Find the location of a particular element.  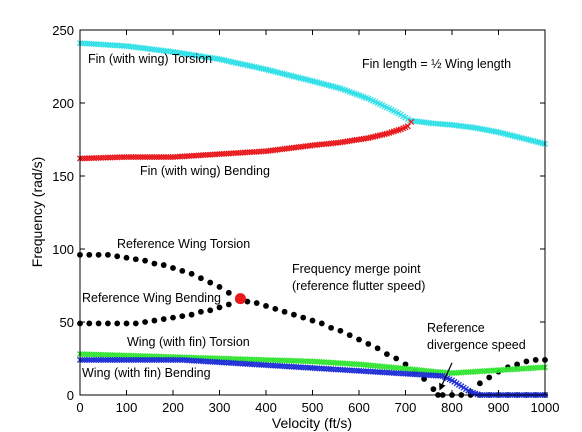

label-merge-line1: Frequency merge point is located at coordinates (356, 269).